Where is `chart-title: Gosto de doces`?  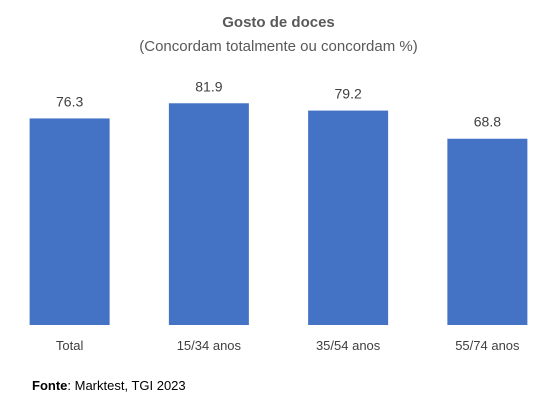
chart-title: Gosto de doces is located at coordinates (278, 22).